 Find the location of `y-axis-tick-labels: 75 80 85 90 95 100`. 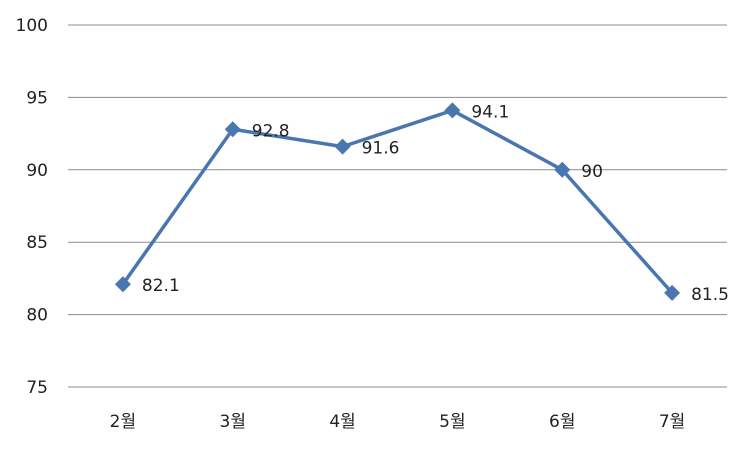

y-axis-tick-labels: 75 80 85 90 95 100 is located at coordinates (32, 207).